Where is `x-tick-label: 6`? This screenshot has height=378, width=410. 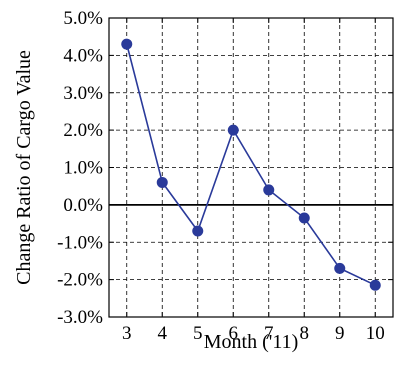 x-tick-label: 6 is located at coordinates (234, 333).